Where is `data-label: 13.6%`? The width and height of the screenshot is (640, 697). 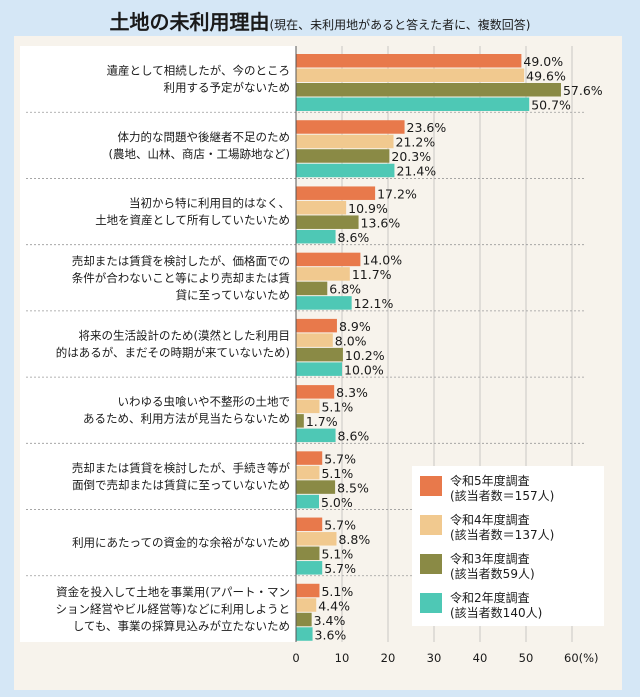
data-label: 13.6% is located at coordinates (381, 222).